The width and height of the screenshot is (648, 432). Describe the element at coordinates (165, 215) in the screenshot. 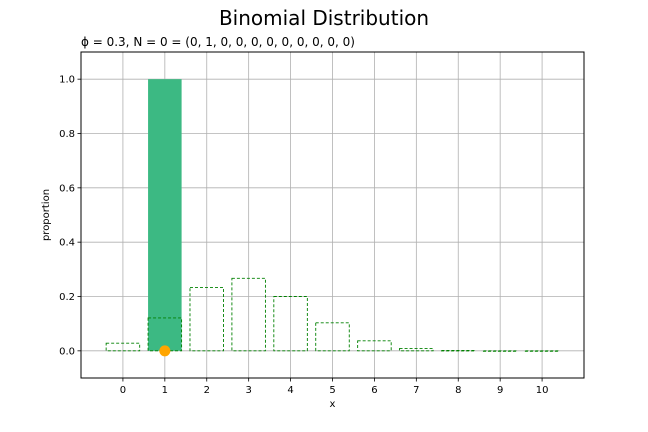

I see `observed-bar` at that location.